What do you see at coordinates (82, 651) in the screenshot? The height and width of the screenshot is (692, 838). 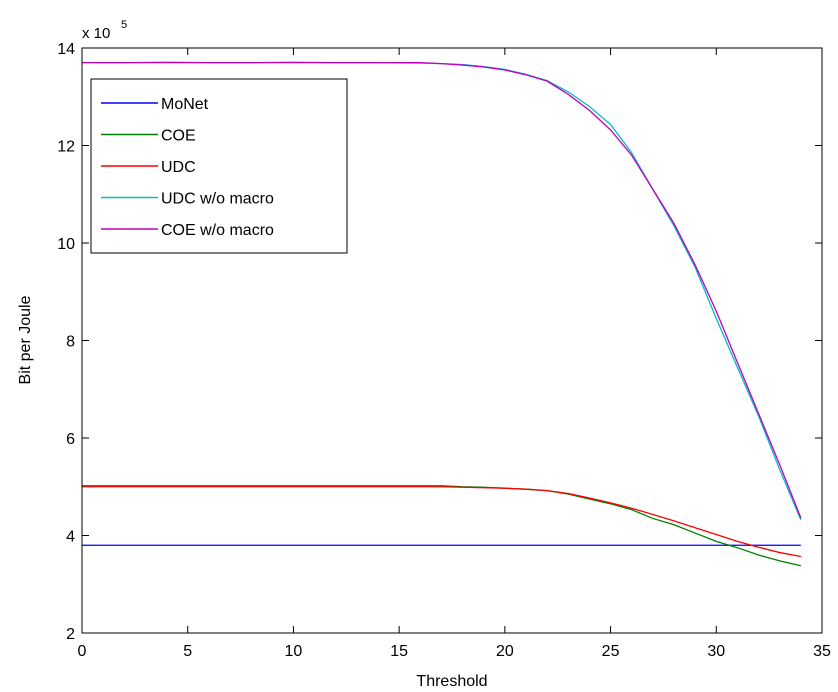 I see `x-tick-label: 0` at bounding box center [82, 651].